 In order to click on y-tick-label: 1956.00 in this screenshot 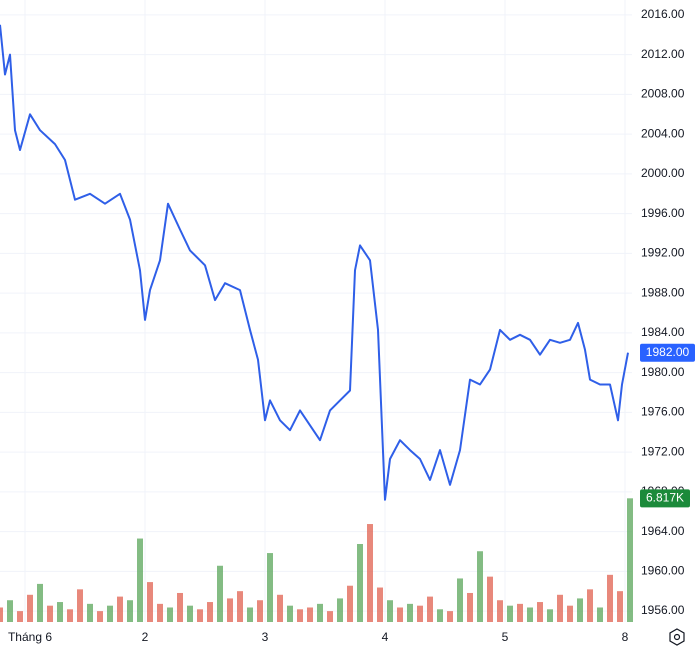, I will do `click(663, 610)`.